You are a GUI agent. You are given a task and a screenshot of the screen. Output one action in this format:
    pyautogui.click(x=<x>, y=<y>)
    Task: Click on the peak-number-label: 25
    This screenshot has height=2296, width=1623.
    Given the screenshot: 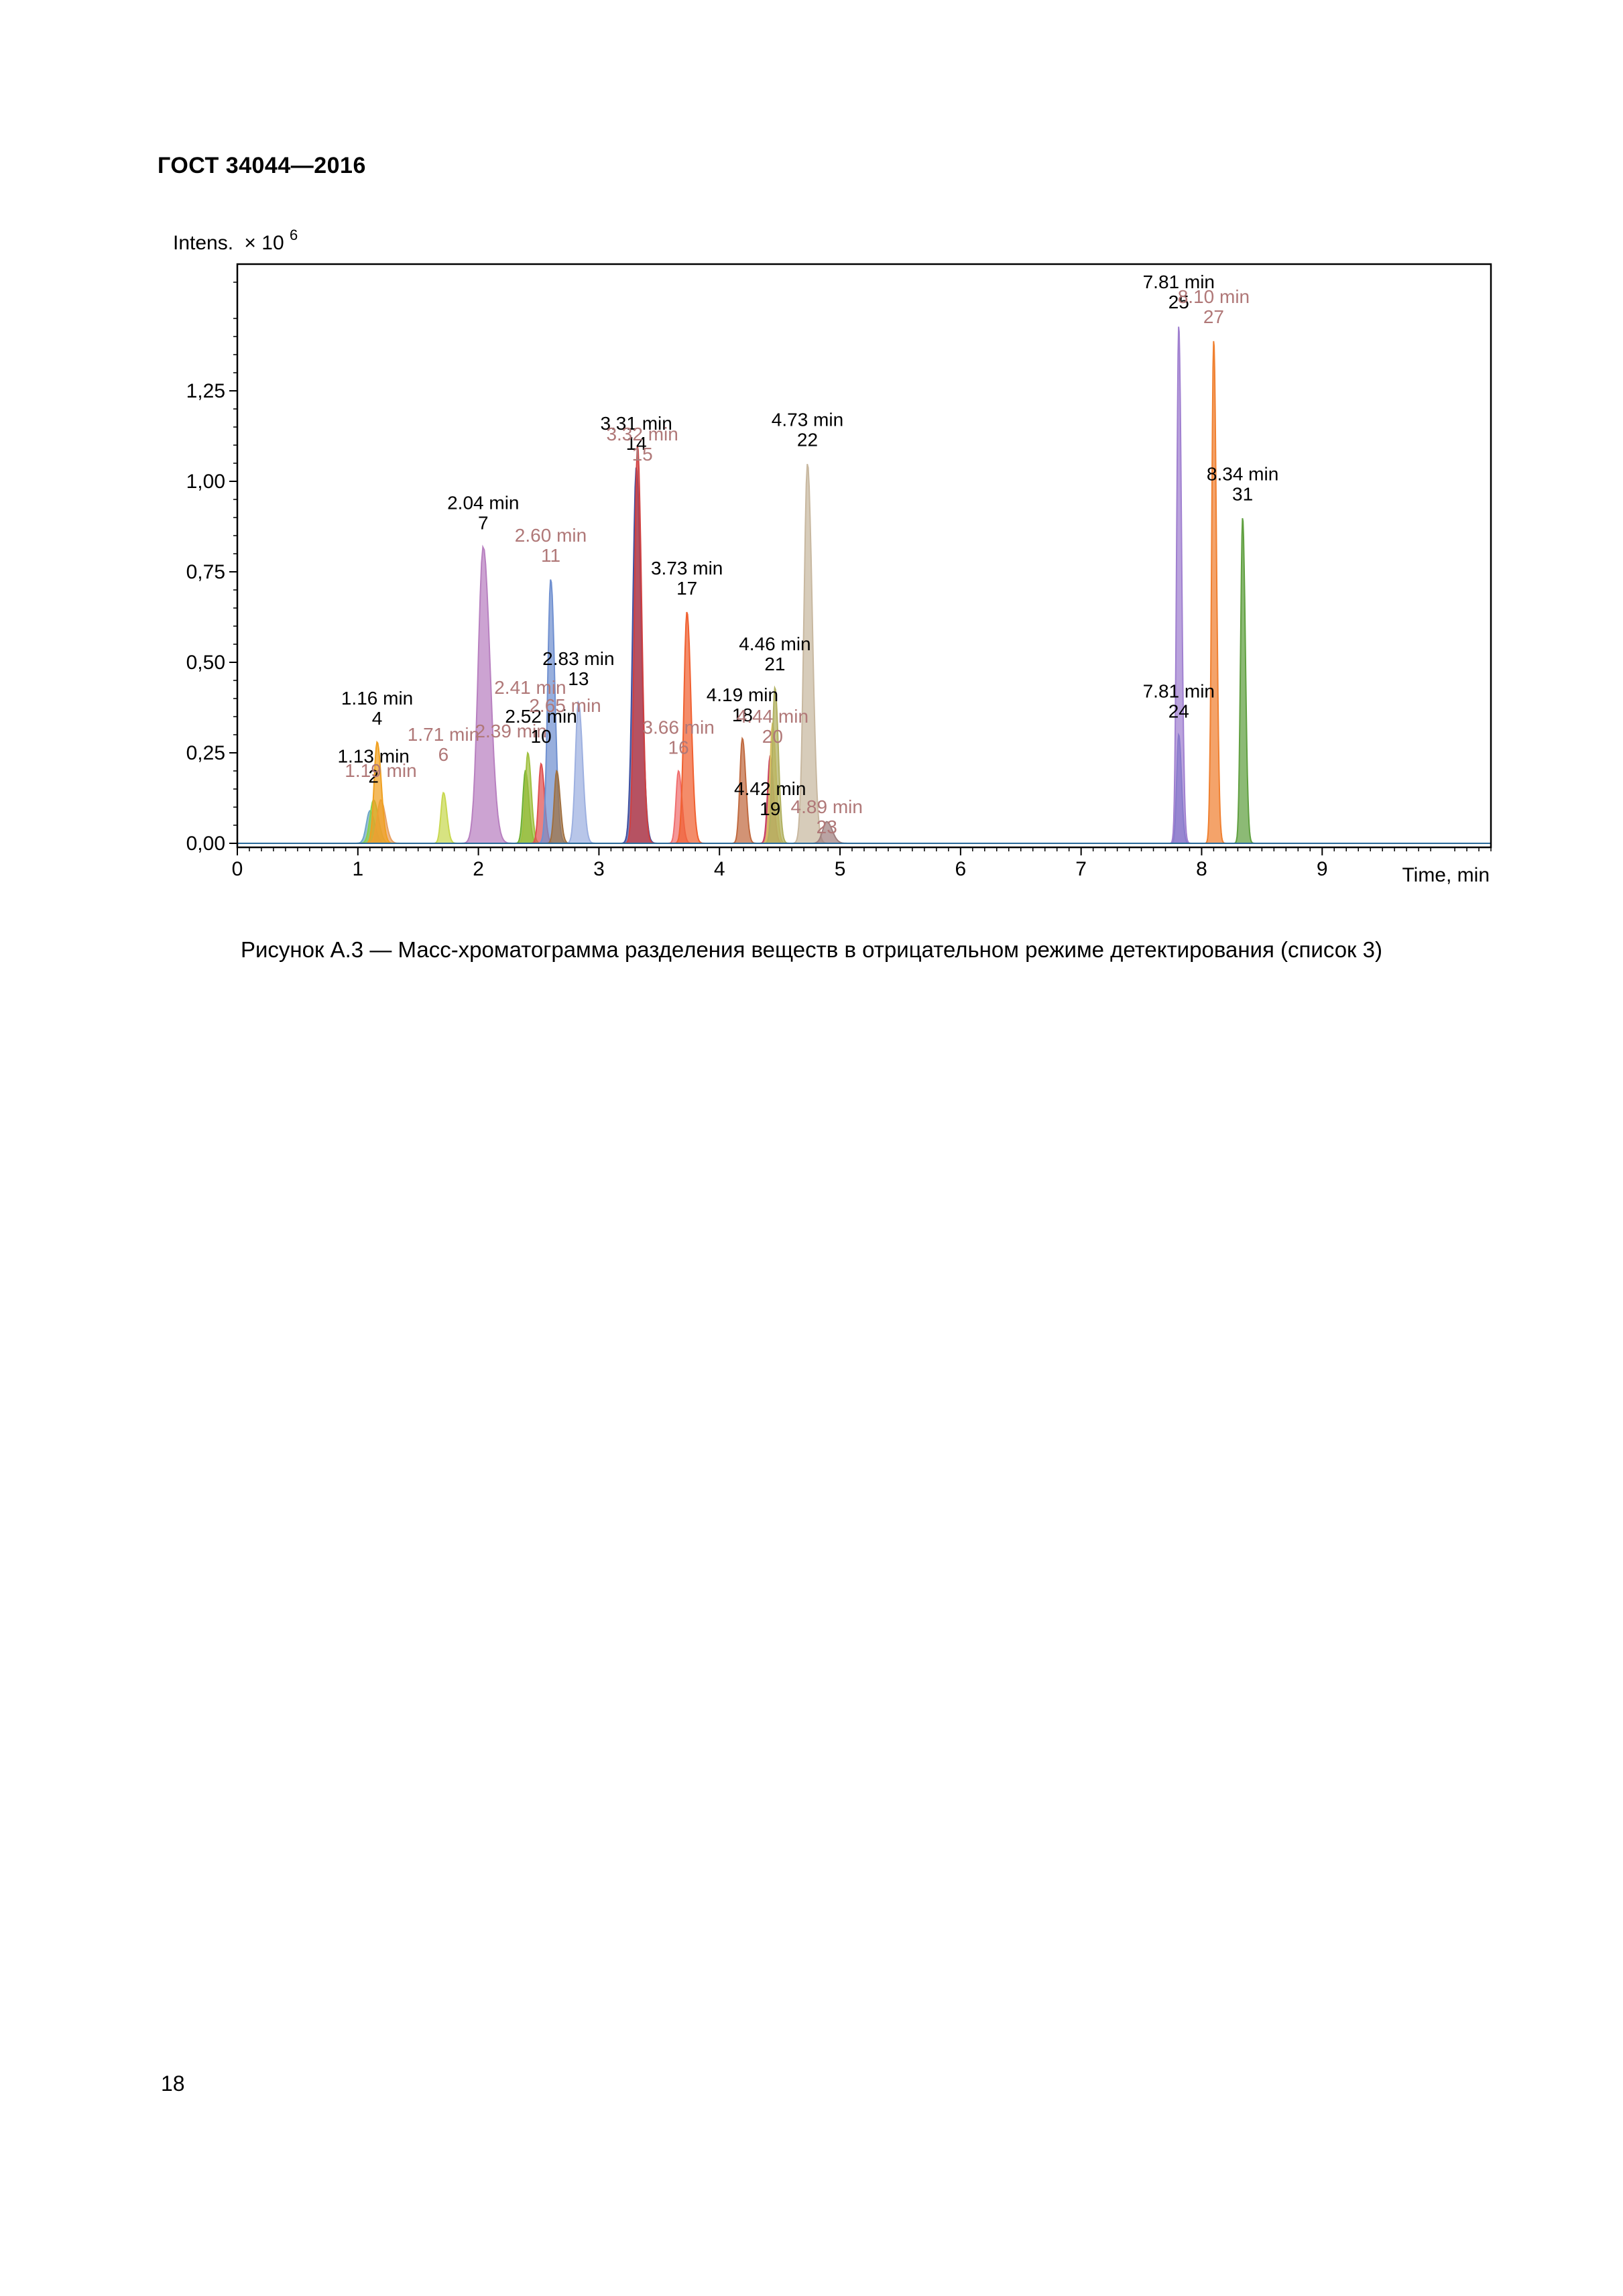 What is the action you would take?
    pyautogui.click(x=1178, y=302)
    